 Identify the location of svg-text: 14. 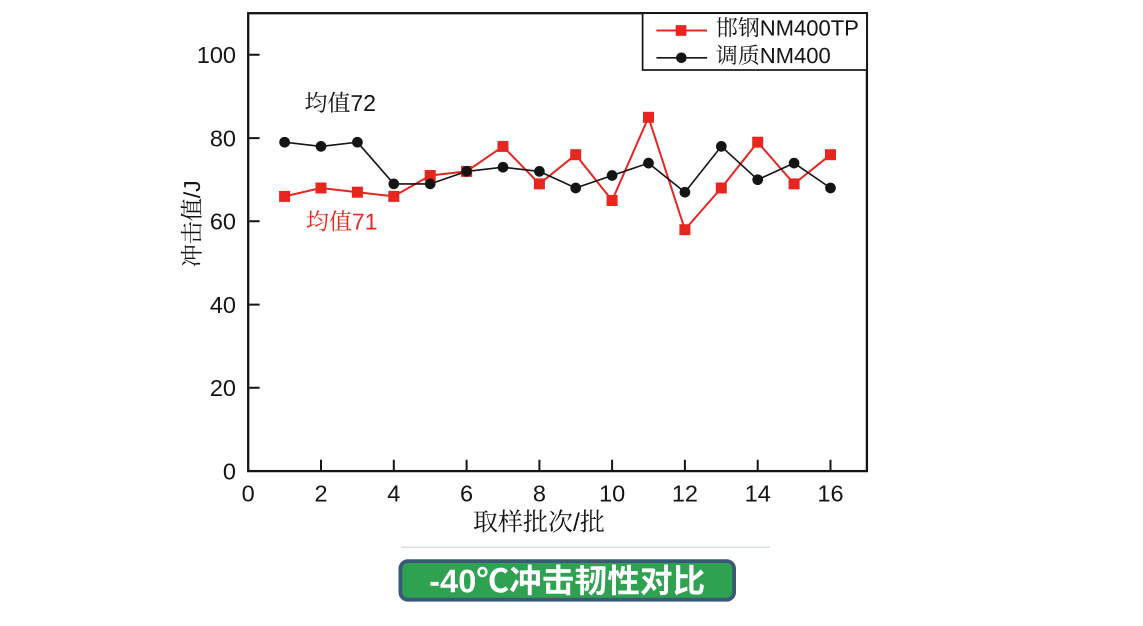
(758, 494).